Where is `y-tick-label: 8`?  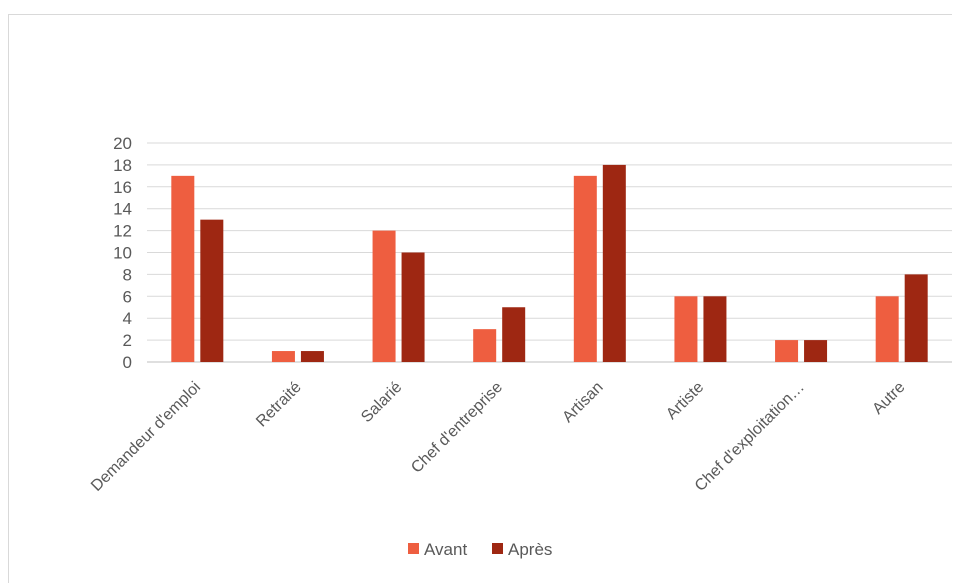 y-tick-label: 8 is located at coordinates (127, 274).